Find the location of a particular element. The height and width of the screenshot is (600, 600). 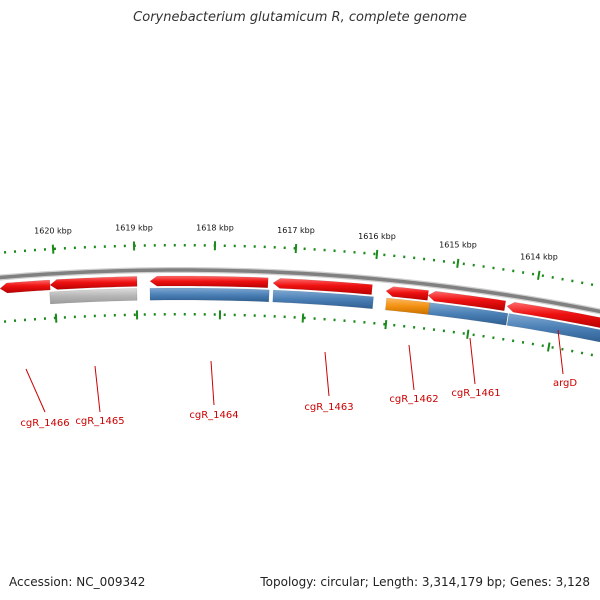

gene-label: argD is located at coordinates (565, 383).